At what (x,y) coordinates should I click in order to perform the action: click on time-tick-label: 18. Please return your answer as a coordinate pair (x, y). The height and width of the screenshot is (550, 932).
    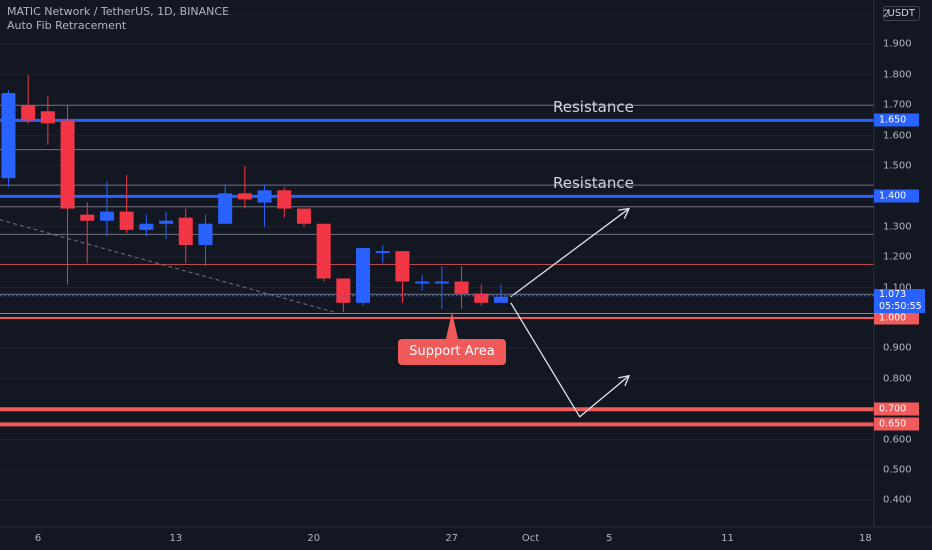
    Looking at the image, I should click on (865, 538).